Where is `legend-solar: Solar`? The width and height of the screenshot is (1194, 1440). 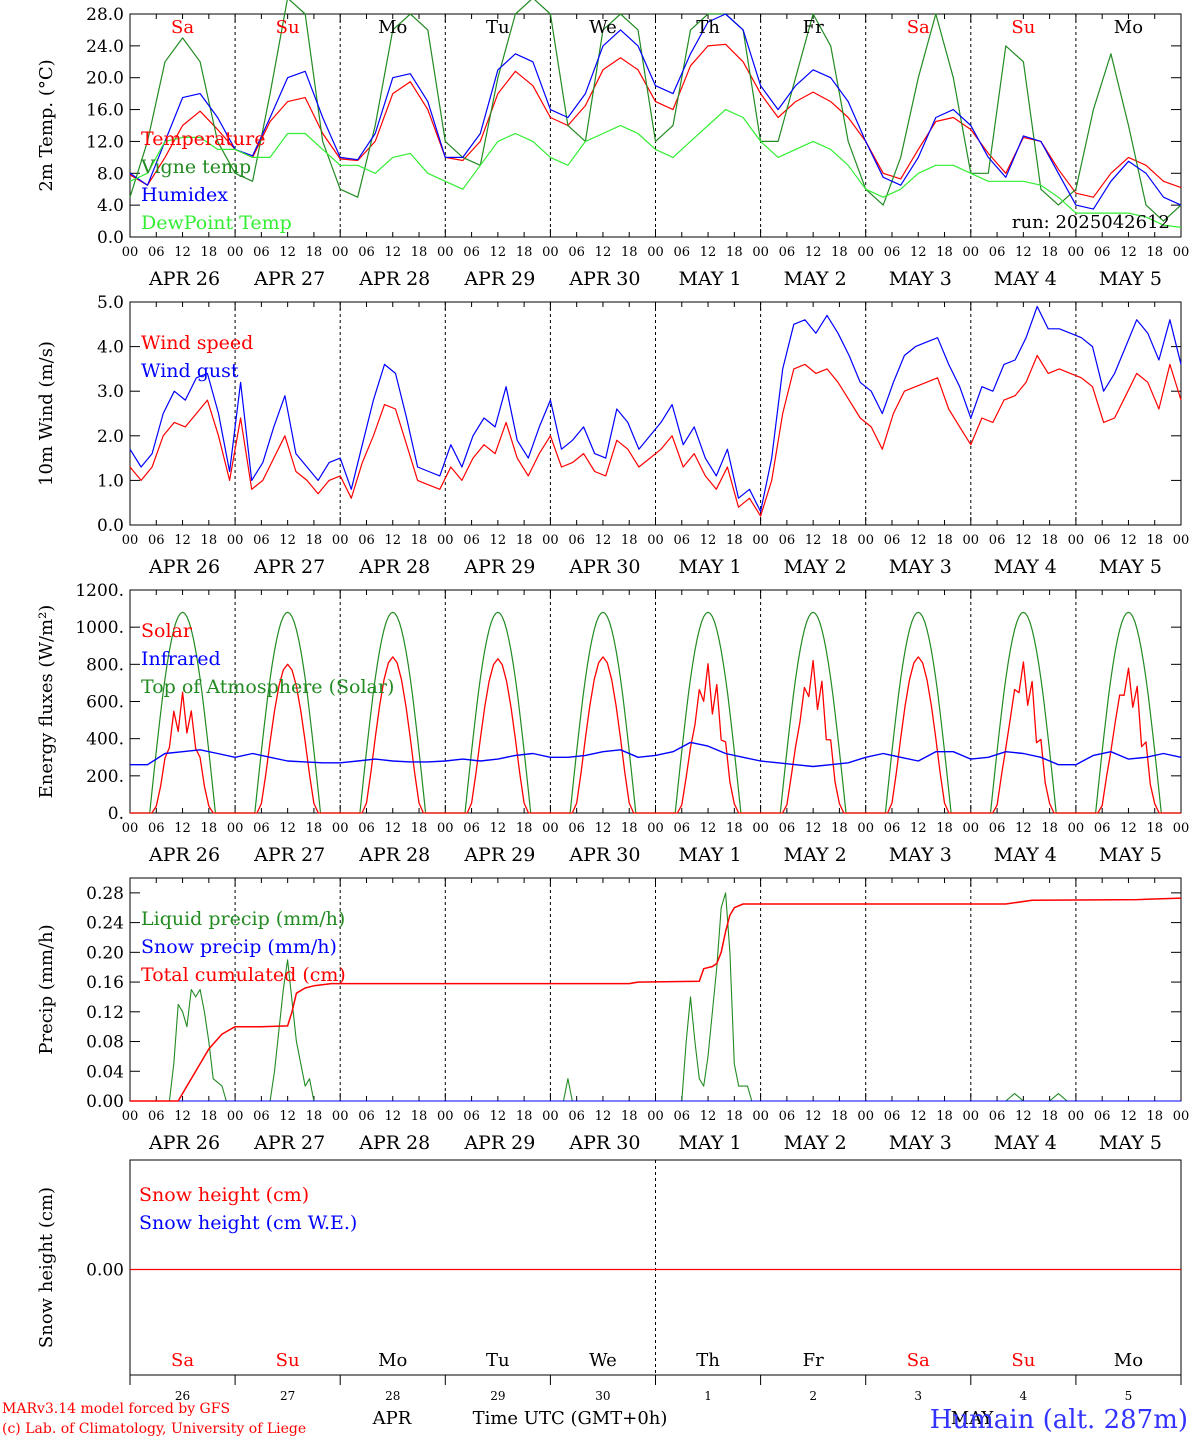
legend-solar: Solar is located at coordinates (167, 631).